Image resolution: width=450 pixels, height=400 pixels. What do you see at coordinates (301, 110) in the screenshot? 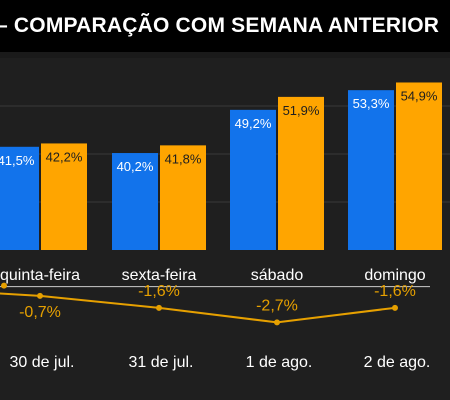
I see `bar-value-label: 51,9%` at bounding box center [301, 110].